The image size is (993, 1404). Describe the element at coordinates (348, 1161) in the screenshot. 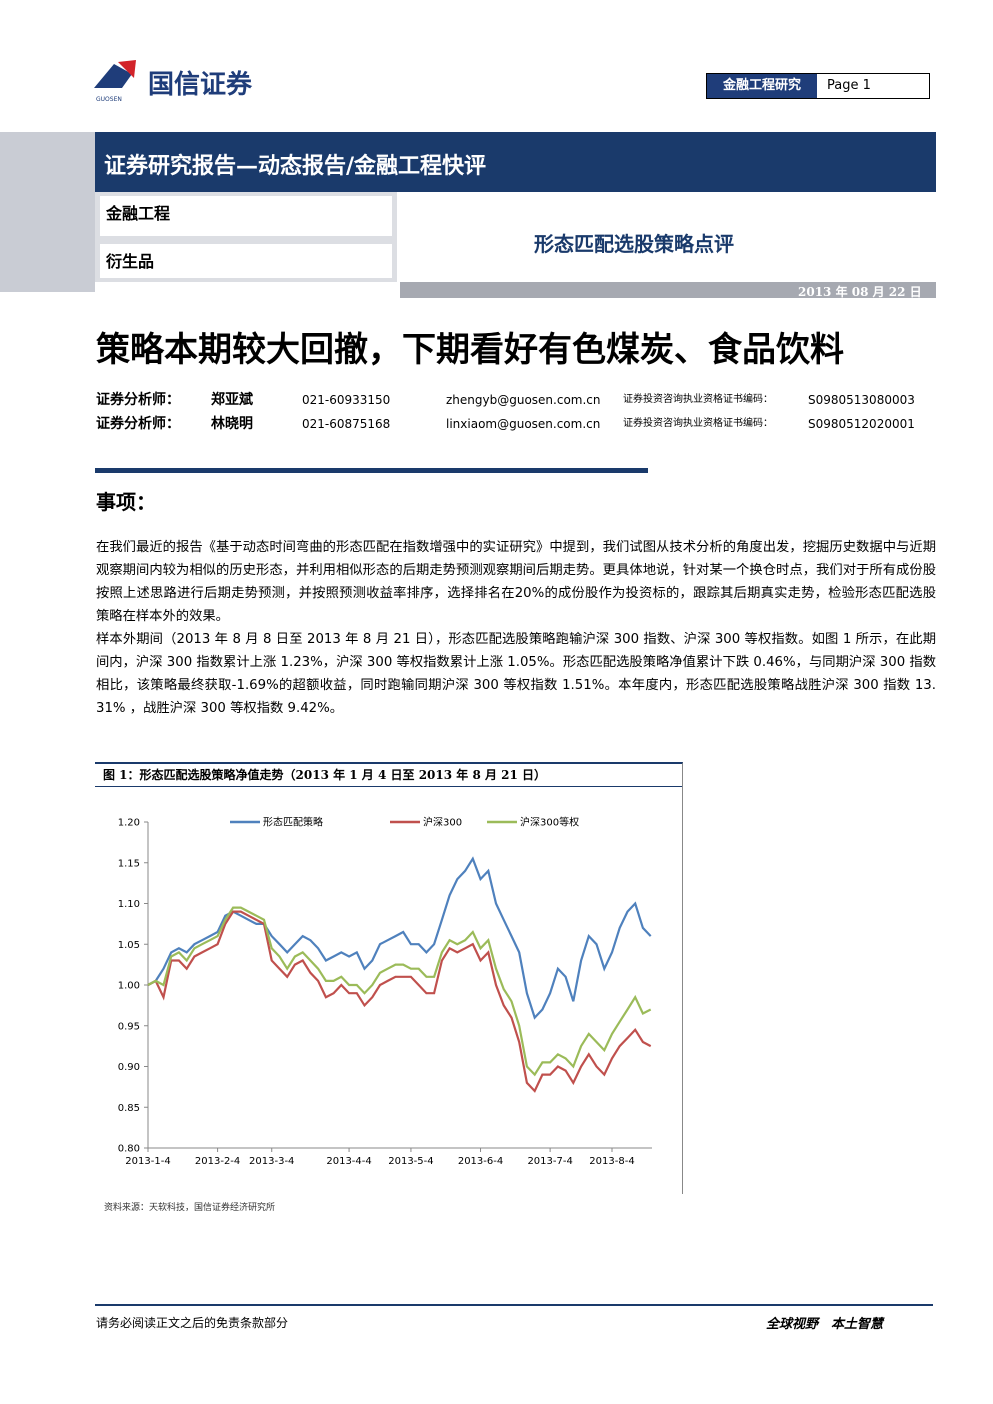

I see `x-tick-label: 2013-4-4` at that location.